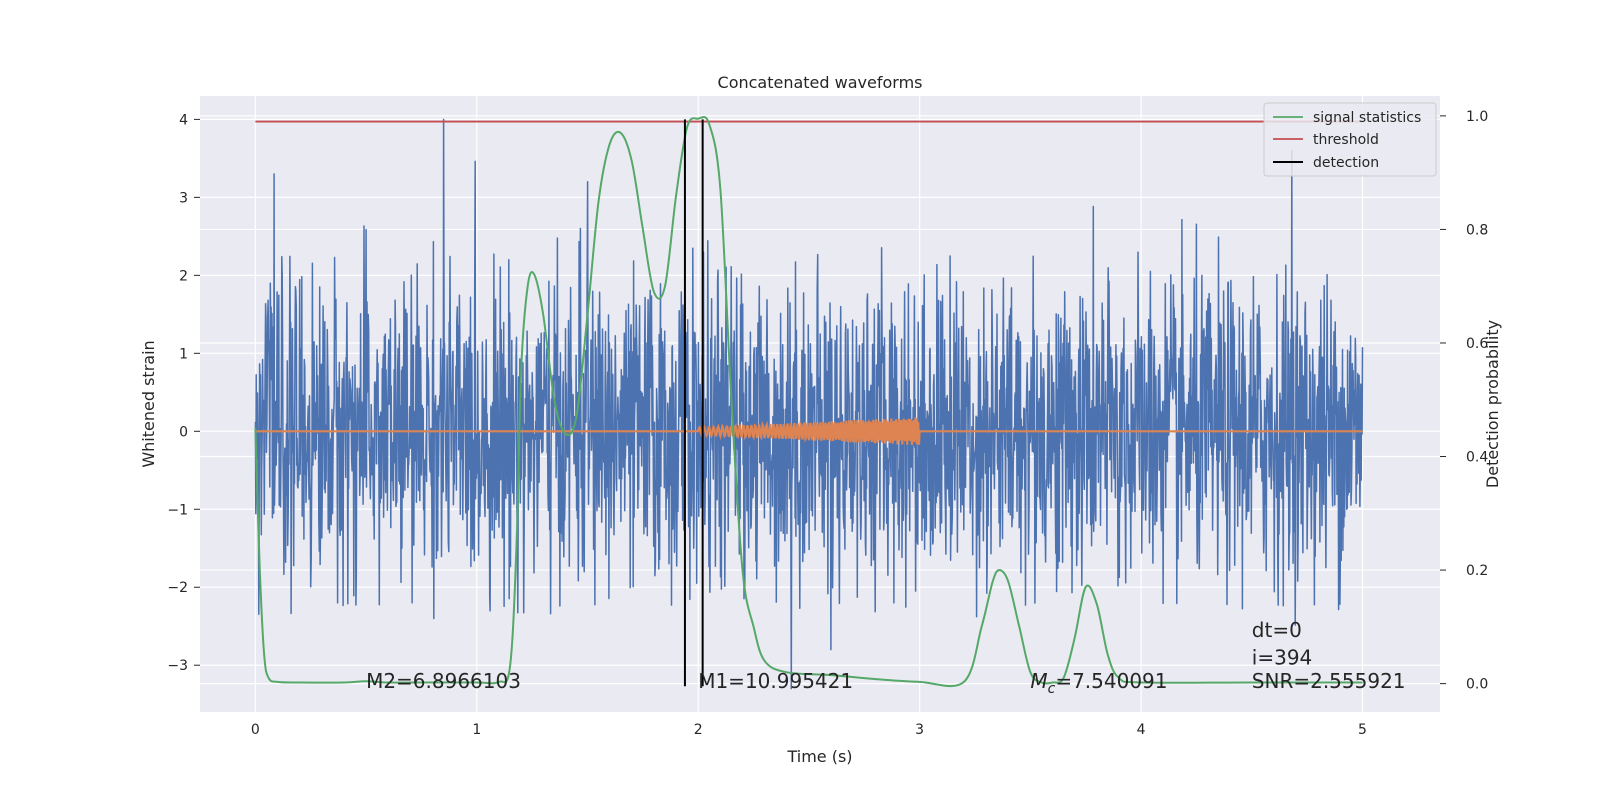 Image resolution: width=1600 pixels, height=800 pixels. What do you see at coordinates (1362, 730) in the screenshot?
I see `x-tick-label: 5` at bounding box center [1362, 730].